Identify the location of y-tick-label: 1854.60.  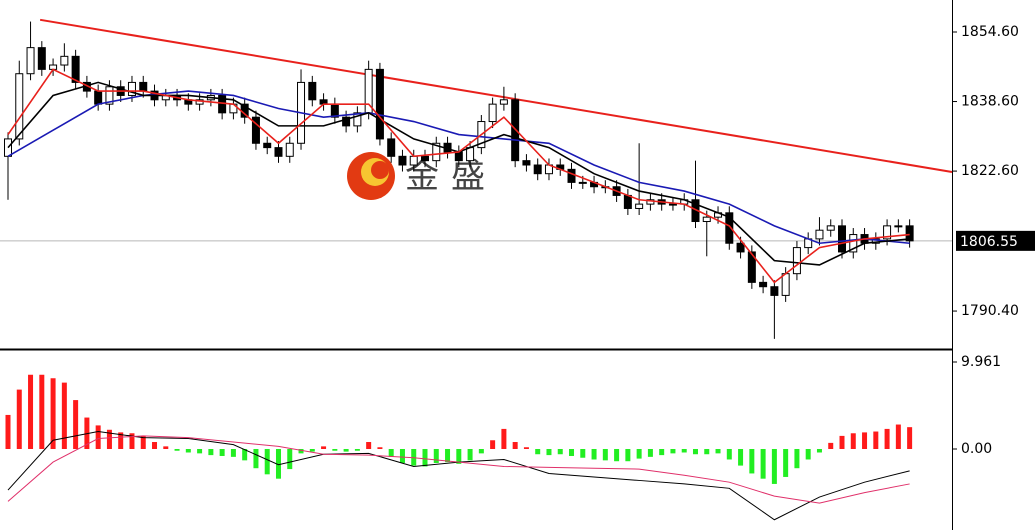
(990, 32).